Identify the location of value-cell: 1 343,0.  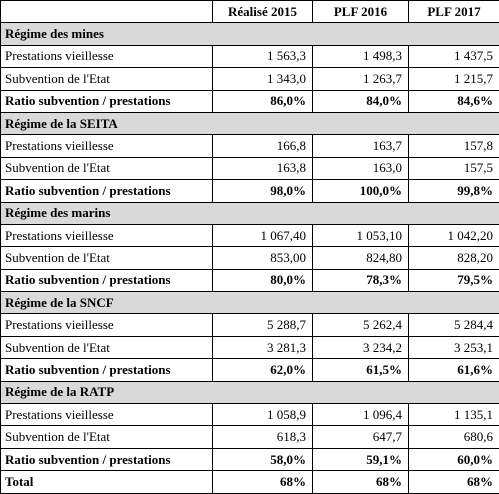
(263, 79).